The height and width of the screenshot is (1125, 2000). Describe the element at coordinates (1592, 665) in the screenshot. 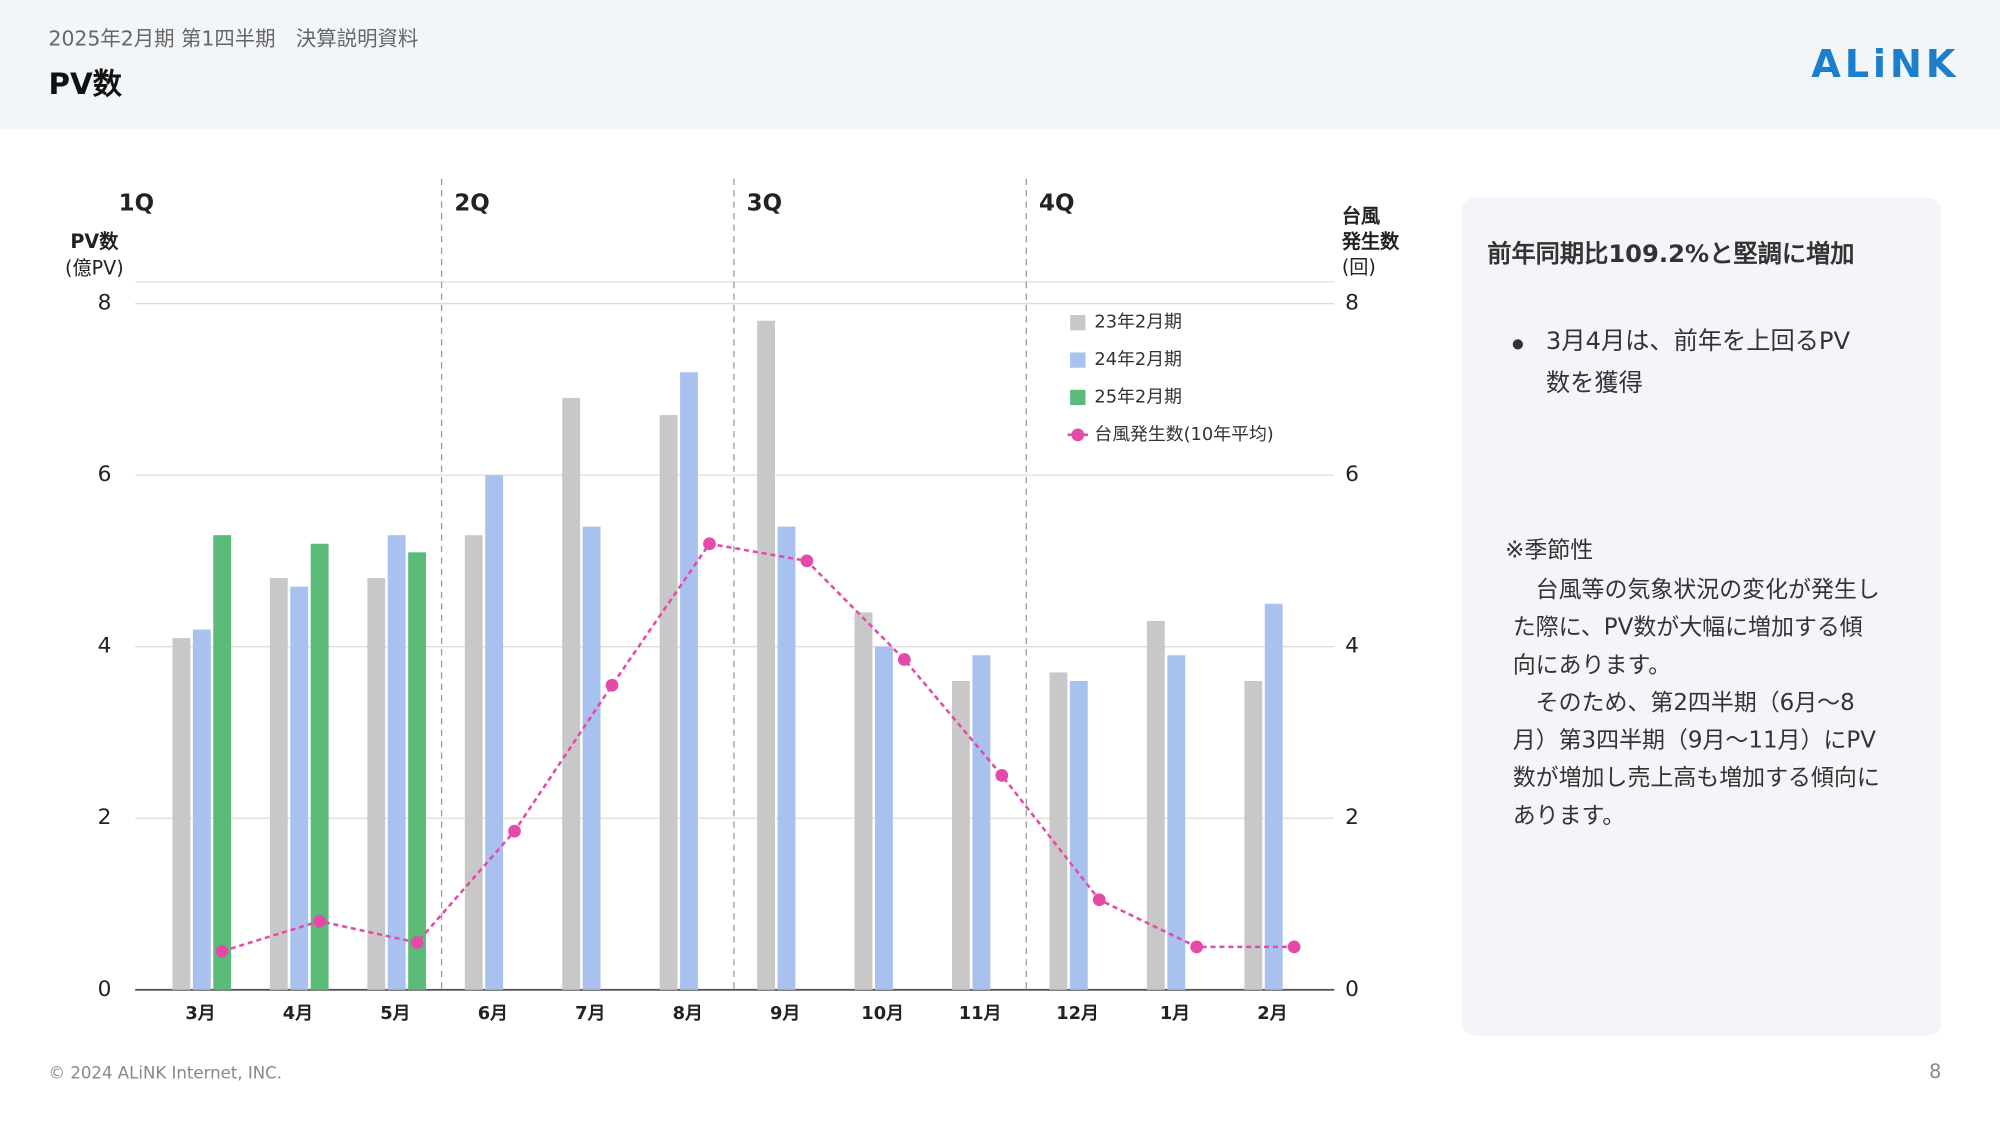

I see `note-line: 向にあります。` at that location.